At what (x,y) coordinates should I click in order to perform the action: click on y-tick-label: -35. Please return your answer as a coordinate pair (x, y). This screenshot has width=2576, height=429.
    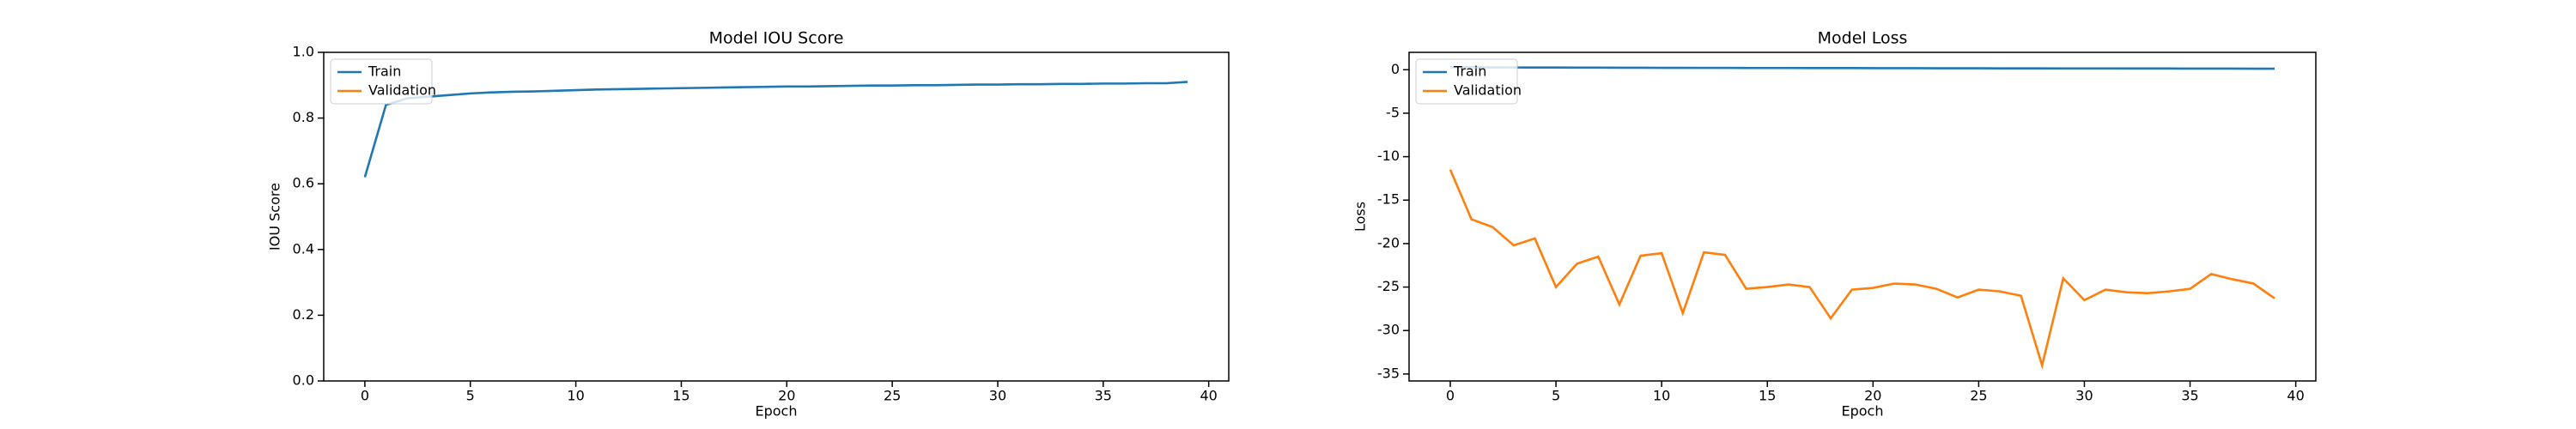
    Looking at the image, I should click on (1389, 373).